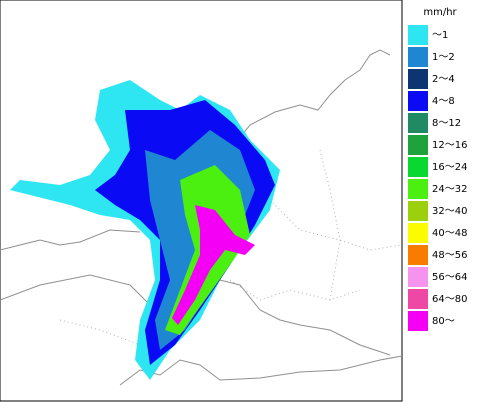  What do you see at coordinates (446, 123) in the screenshot?
I see `legend-label: 8～12` at bounding box center [446, 123].